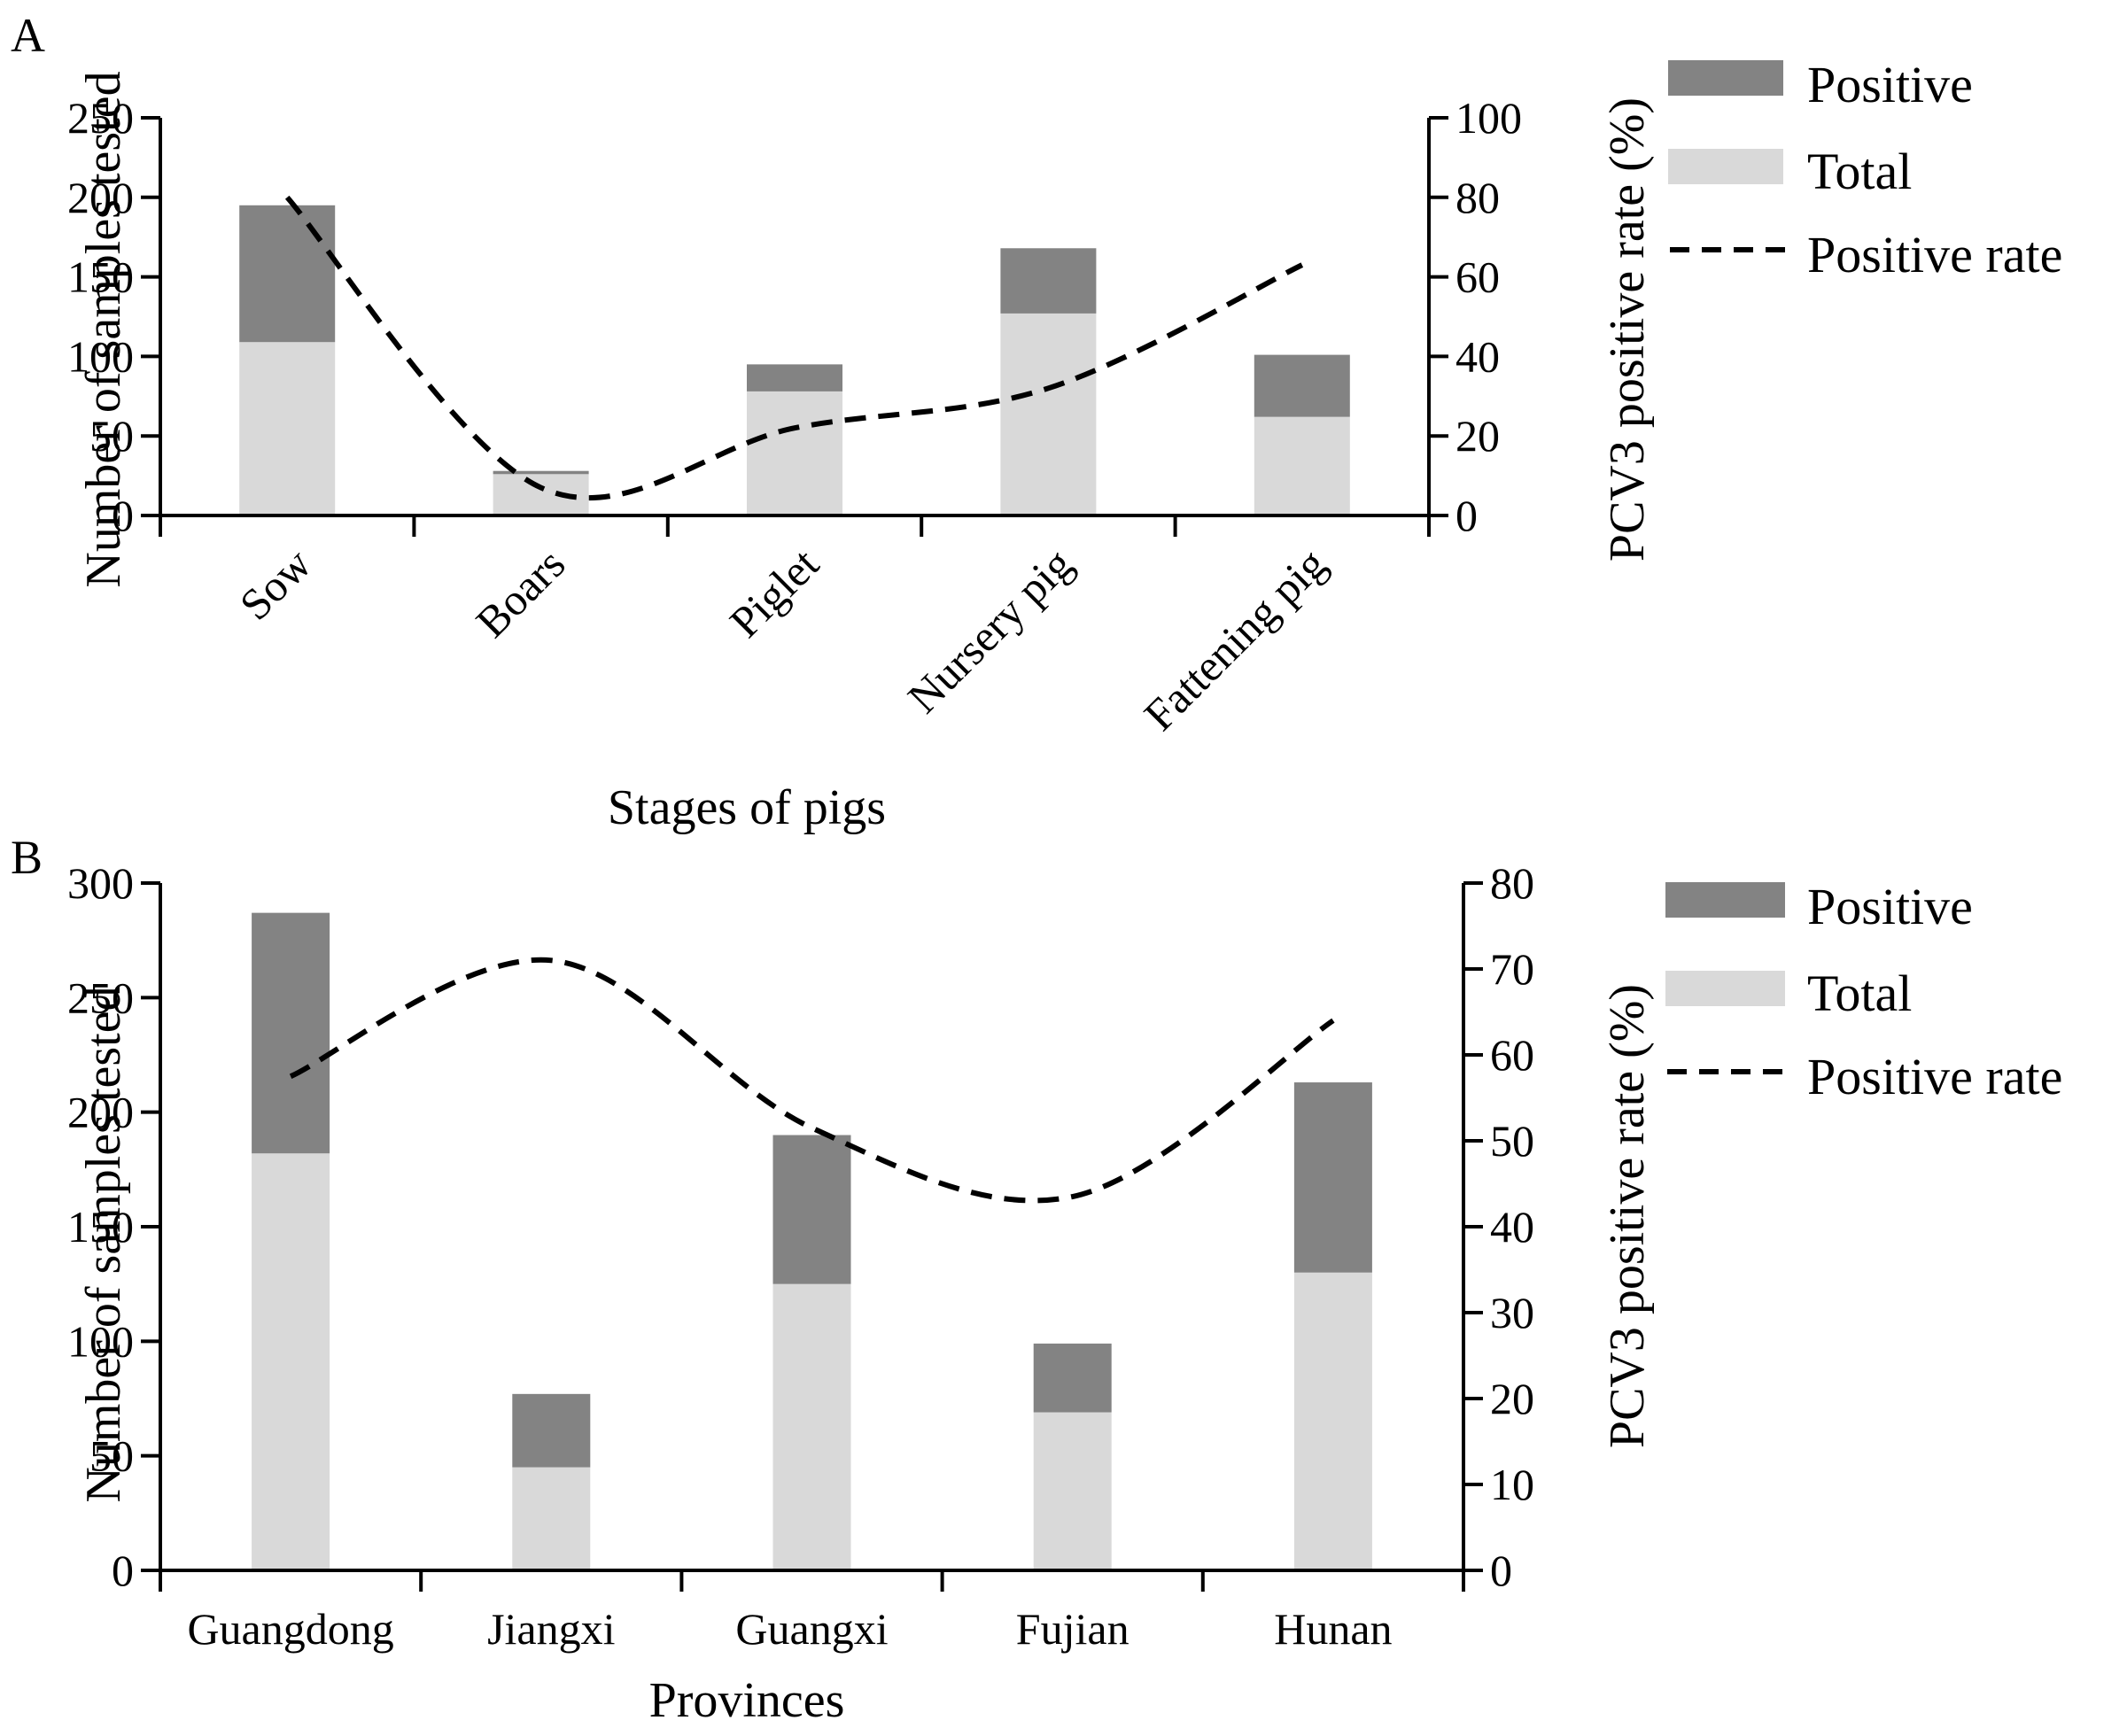  I want to click on panel-a-category-label-4: Fattening pig, so click(1234, 640).